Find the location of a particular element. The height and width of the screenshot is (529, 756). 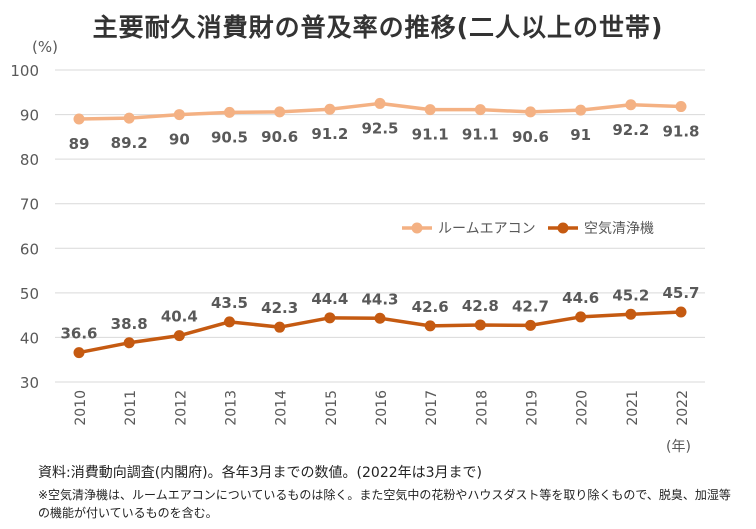

chart-title: 主要耐久消費財の普及率の推移(二人以上の世帯) is located at coordinates (378, 27).